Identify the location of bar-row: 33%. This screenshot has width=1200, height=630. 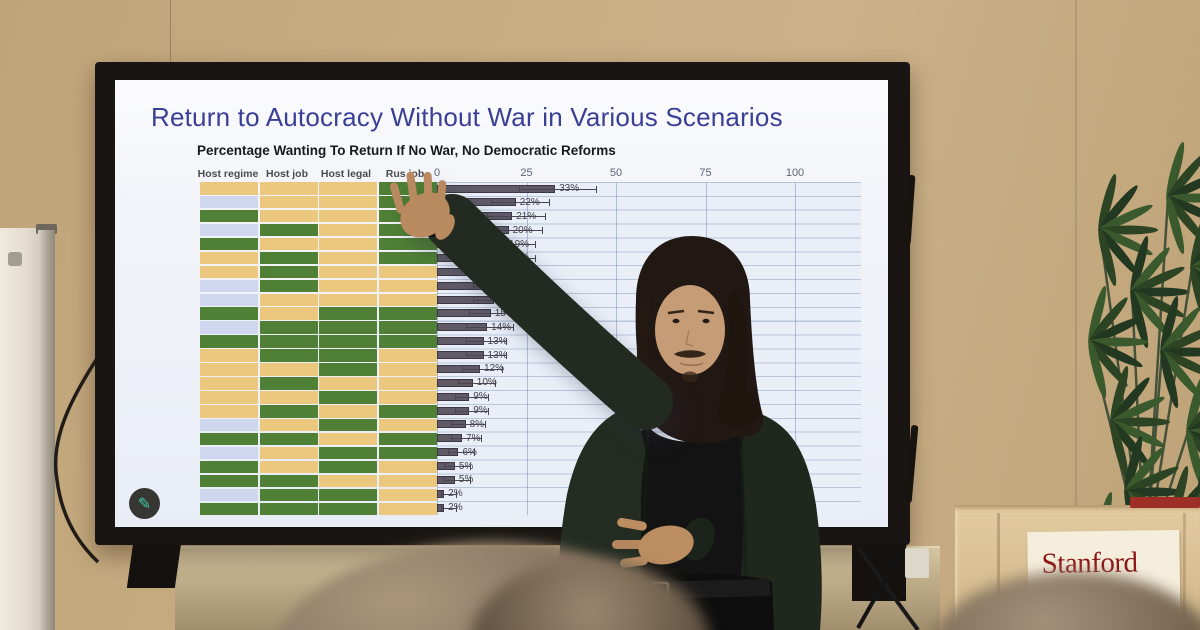
(649, 189).